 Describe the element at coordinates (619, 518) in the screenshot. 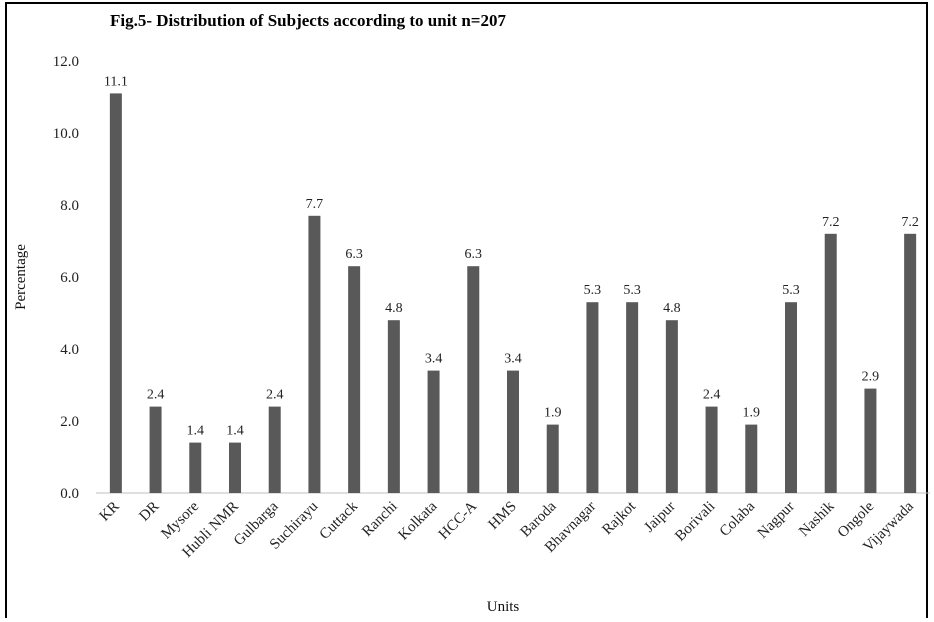

I see `category-label: Rajkot` at that location.